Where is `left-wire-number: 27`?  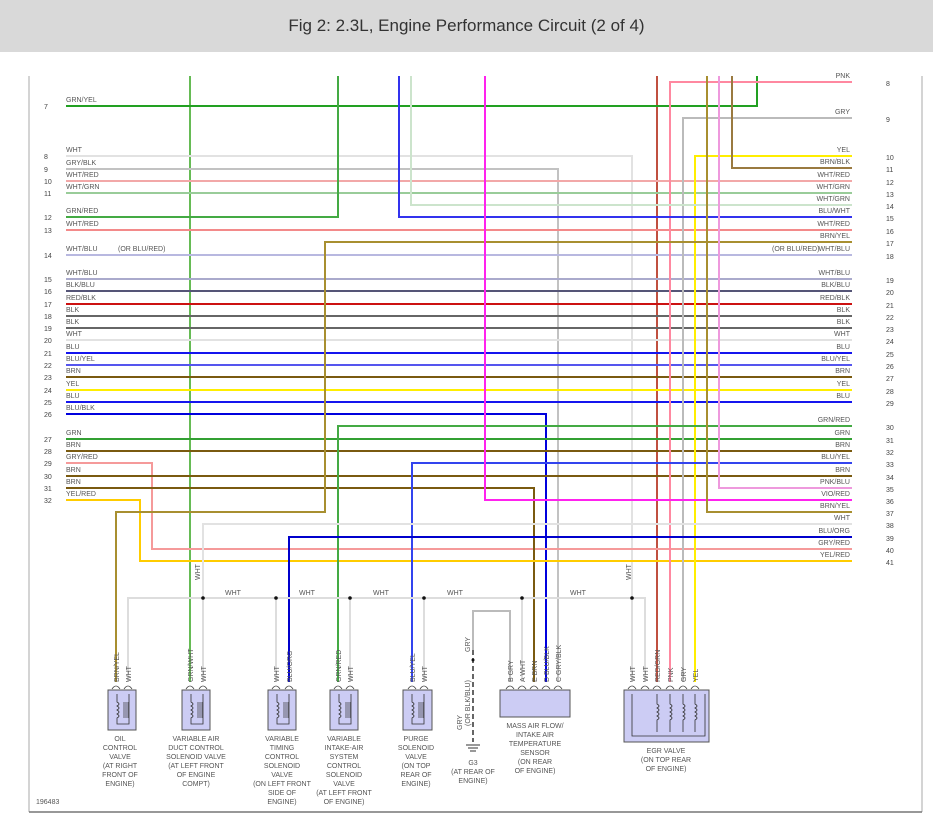
left-wire-number: 27 is located at coordinates (48, 440).